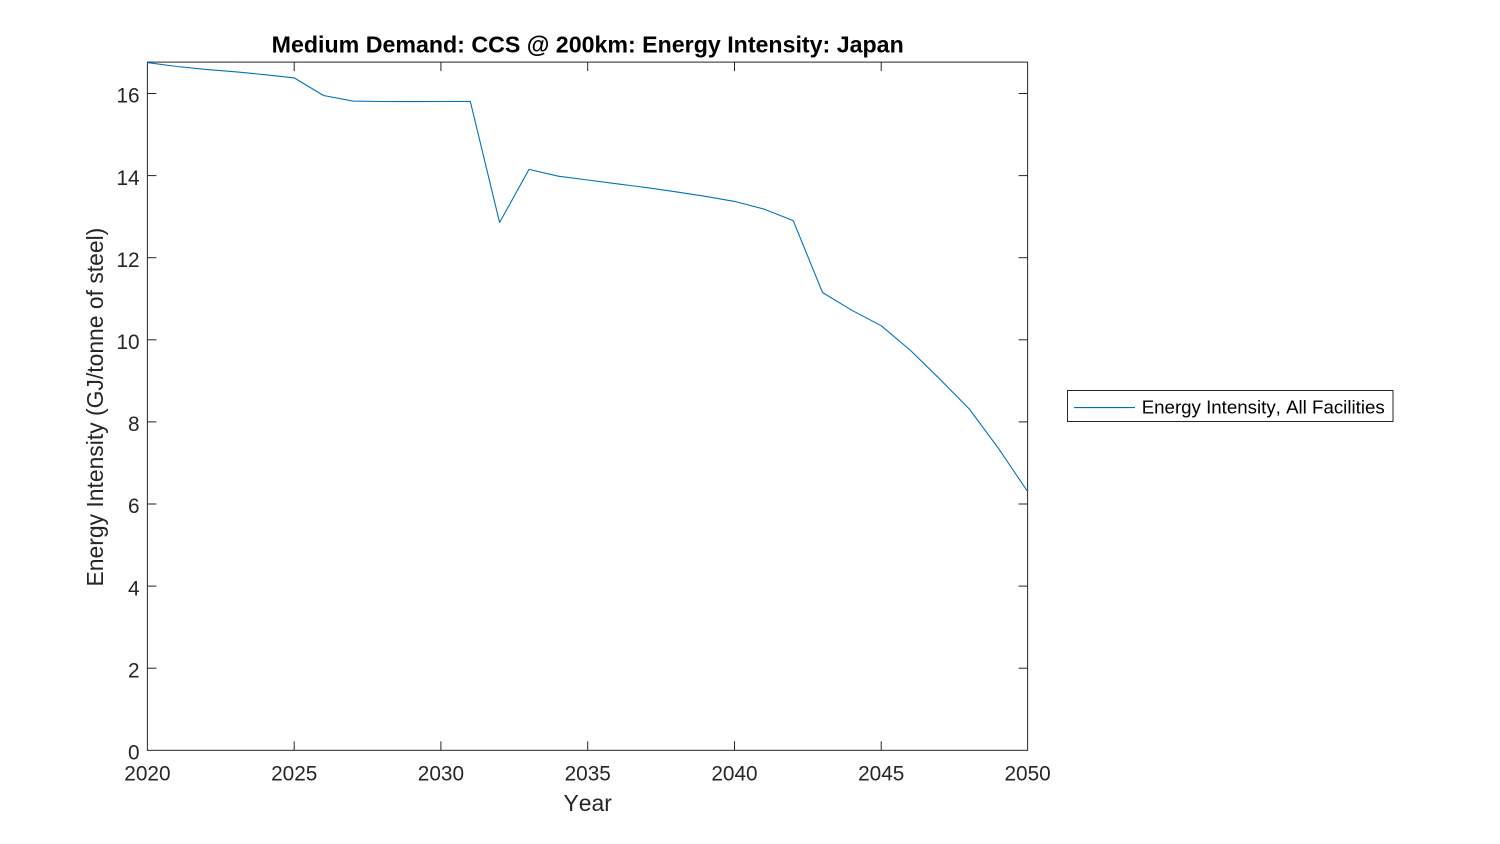 The image size is (1500, 844). Describe the element at coordinates (588, 774) in the screenshot. I see `svg-text: 2035` at that location.